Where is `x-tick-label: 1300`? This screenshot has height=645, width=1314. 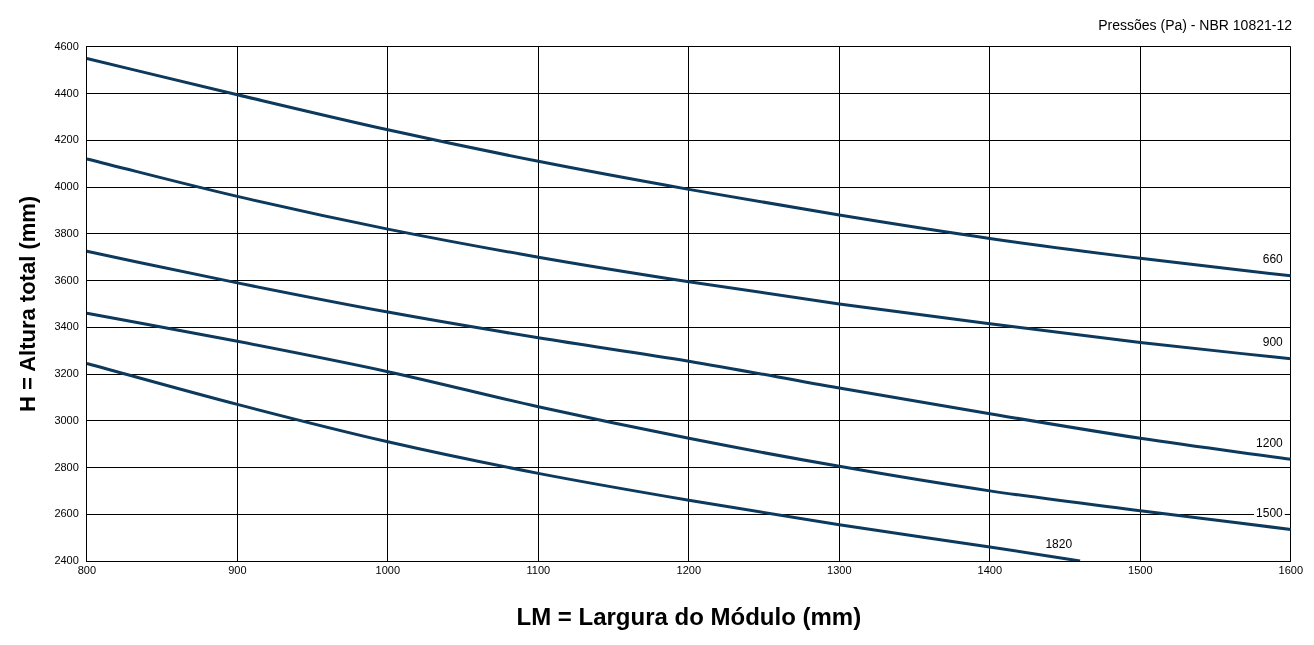
x-tick-label: 1300 is located at coordinates (839, 569).